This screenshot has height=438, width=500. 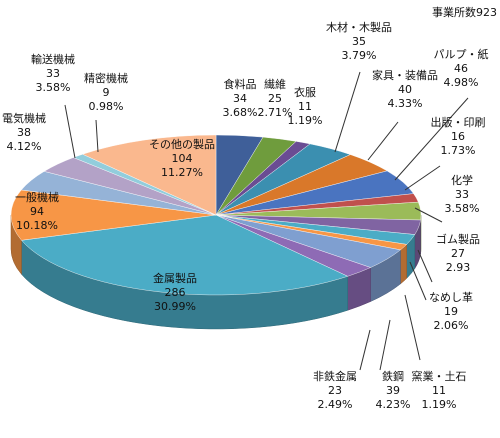 I want to click on slice-3-name: 木材・木製品, so click(x=359, y=27).